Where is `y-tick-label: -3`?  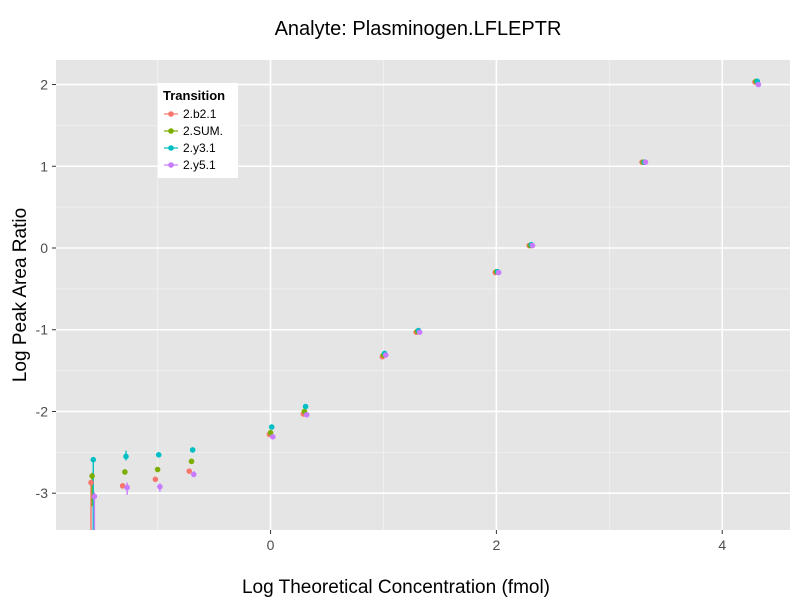
y-tick-label: -3 is located at coordinates (42, 493).